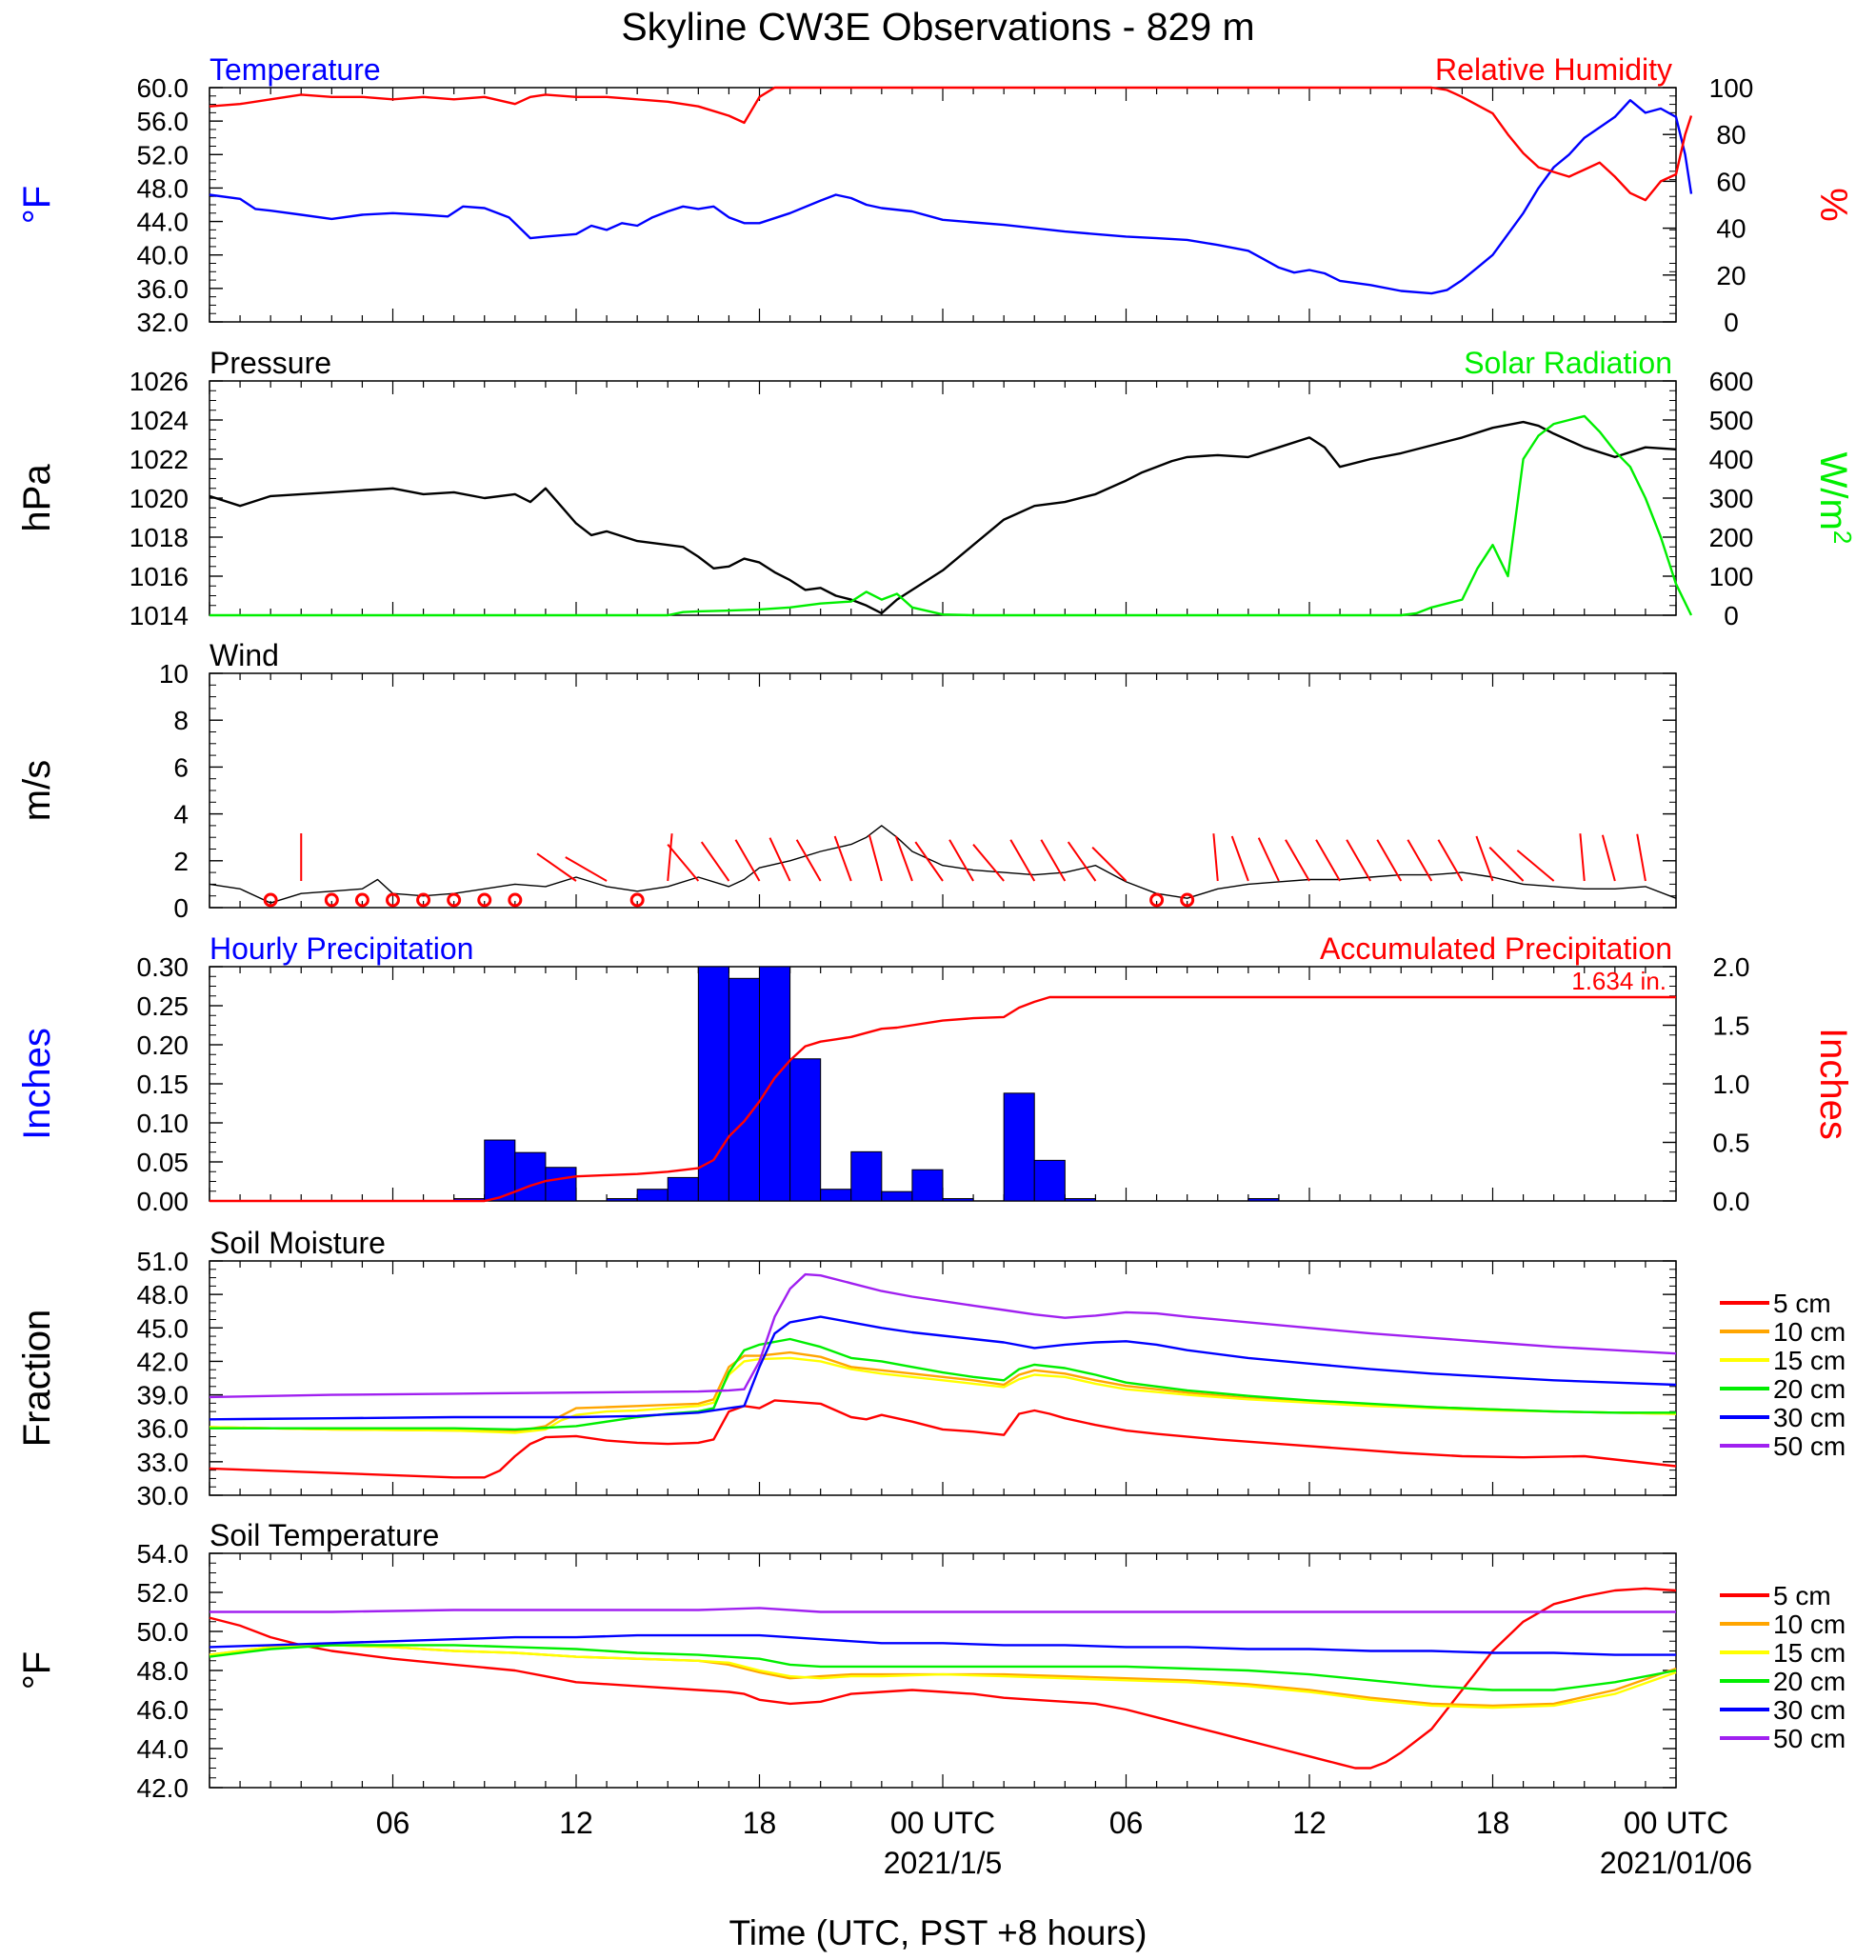 This screenshot has height=1960, width=1876. I want to click on y-tick-label: 0.20, so click(163, 1045).